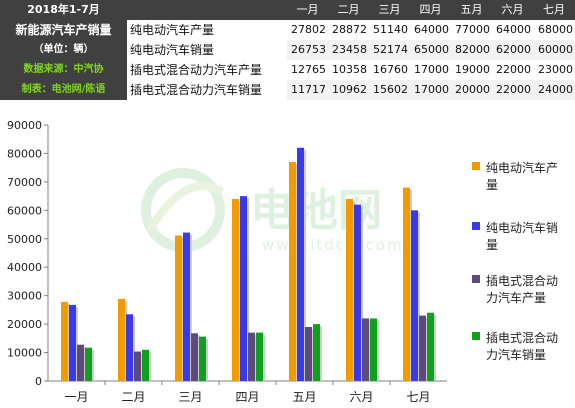  Describe the element at coordinates (207, 50) in the screenshot. I see `row-label: 纯电动汽车销量` at that location.